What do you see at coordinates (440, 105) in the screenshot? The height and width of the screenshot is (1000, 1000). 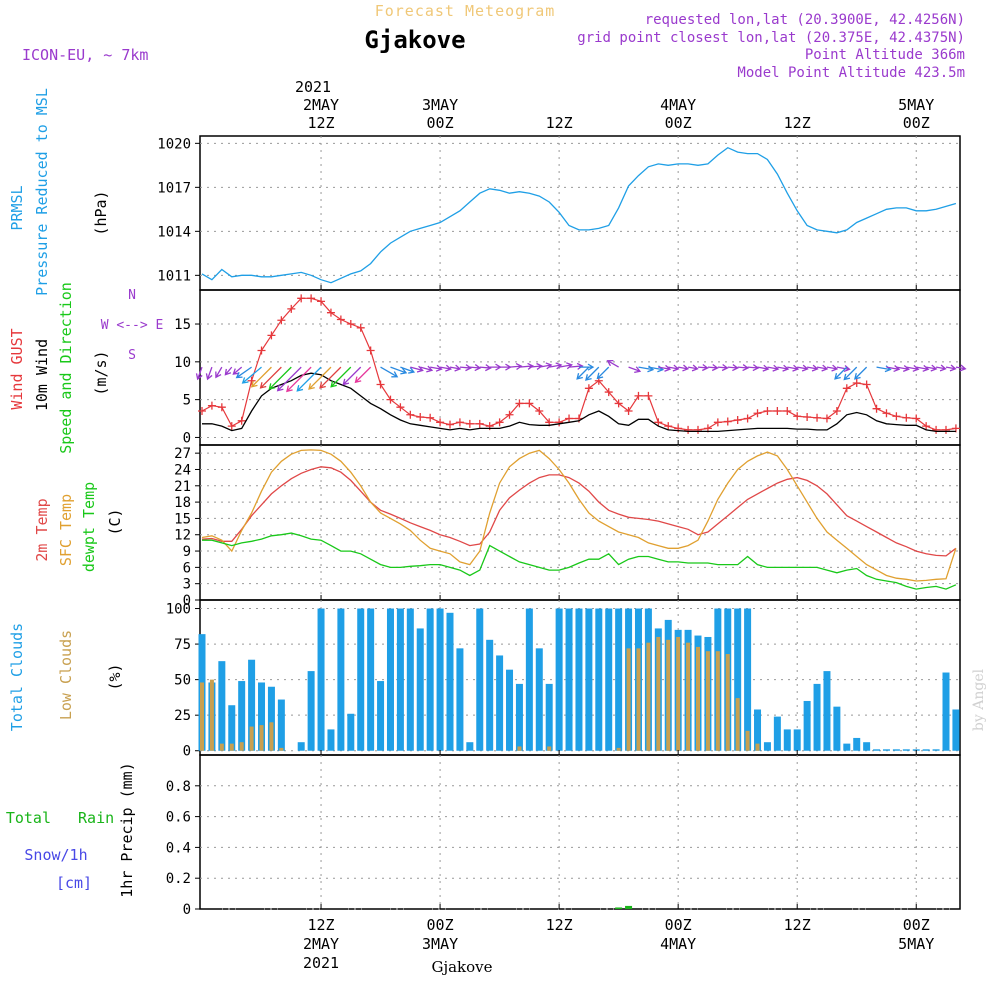 I see `top-tick-label: 3MAY` at bounding box center [440, 105].